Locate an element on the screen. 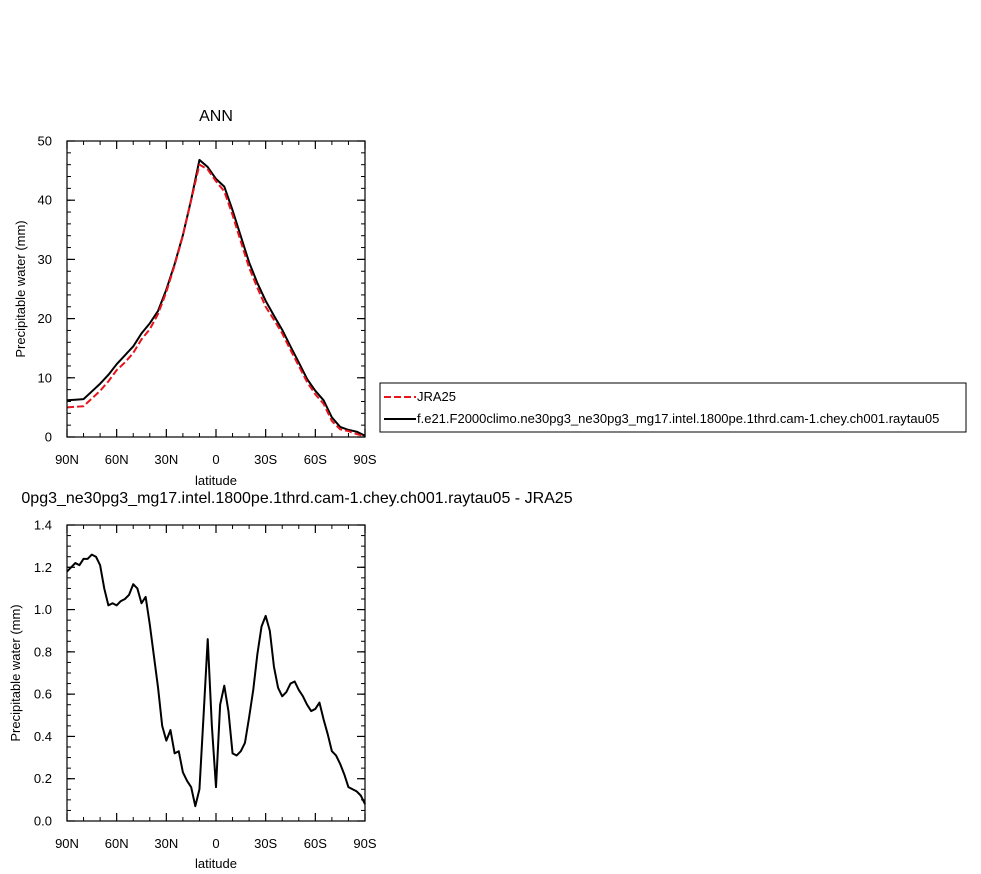 The width and height of the screenshot is (981, 874). top-y-tick-label: 40 is located at coordinates (45, 200).